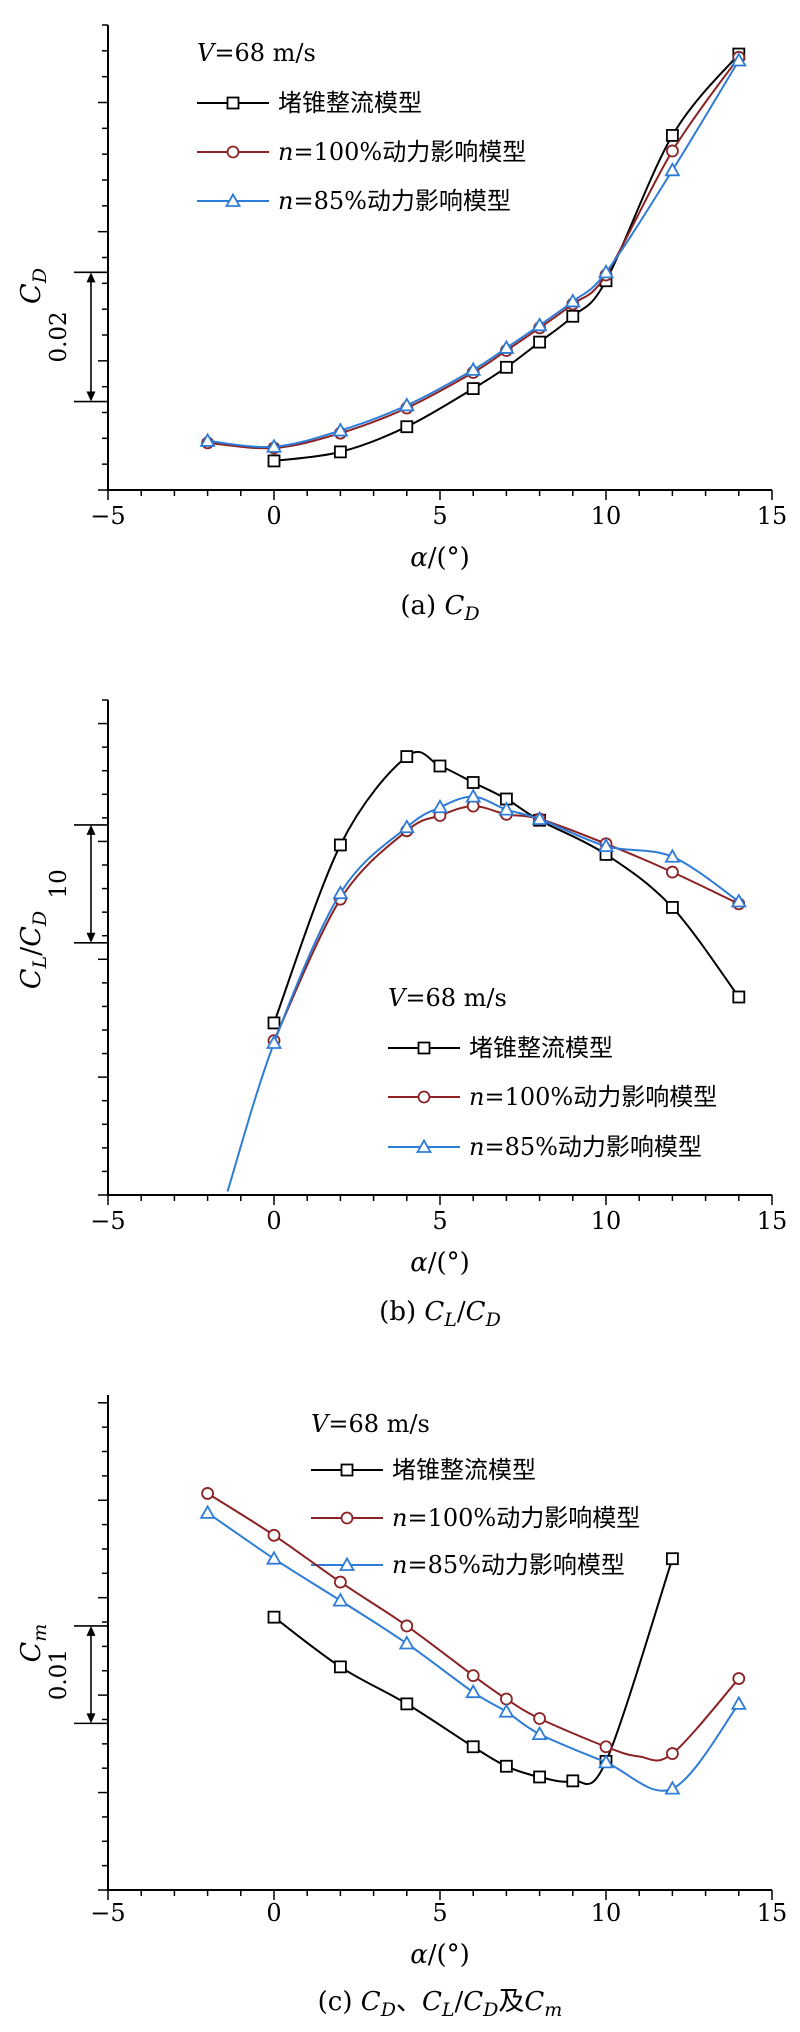  Describe the element at coordinates (91, 396) in the screenshot. I see `scale-bar-arrowhead-down-icon` at that location.